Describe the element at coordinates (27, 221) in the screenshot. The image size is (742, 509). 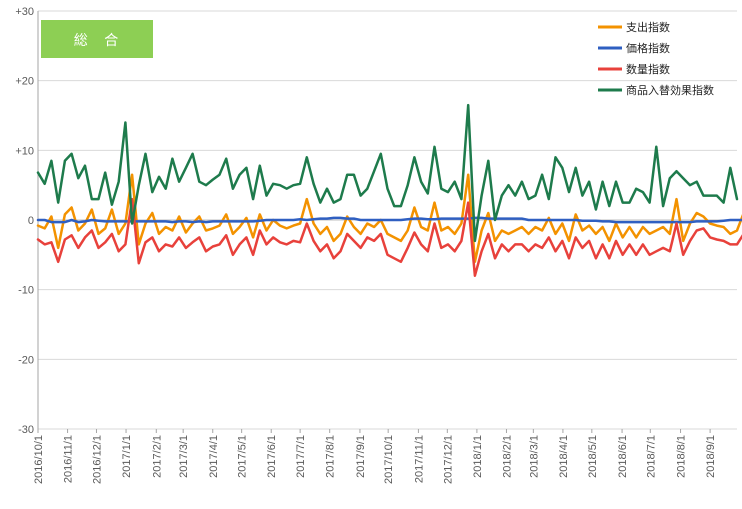
I see `y-axis: +30 +20 +10 0 -10 -20 -30` at that location.